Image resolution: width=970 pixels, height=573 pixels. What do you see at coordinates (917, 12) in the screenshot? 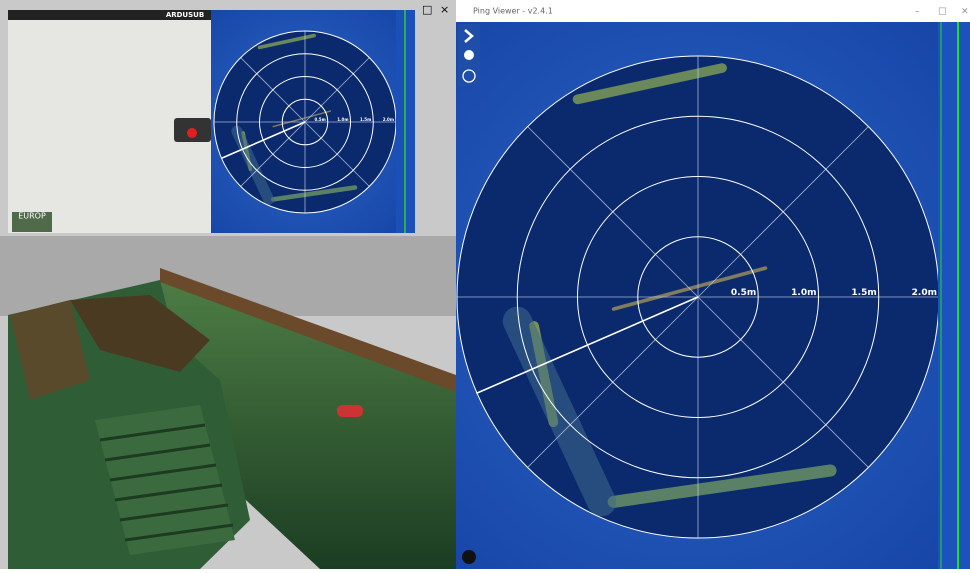
I see `window-control: –` at bounding box center [917, 12].